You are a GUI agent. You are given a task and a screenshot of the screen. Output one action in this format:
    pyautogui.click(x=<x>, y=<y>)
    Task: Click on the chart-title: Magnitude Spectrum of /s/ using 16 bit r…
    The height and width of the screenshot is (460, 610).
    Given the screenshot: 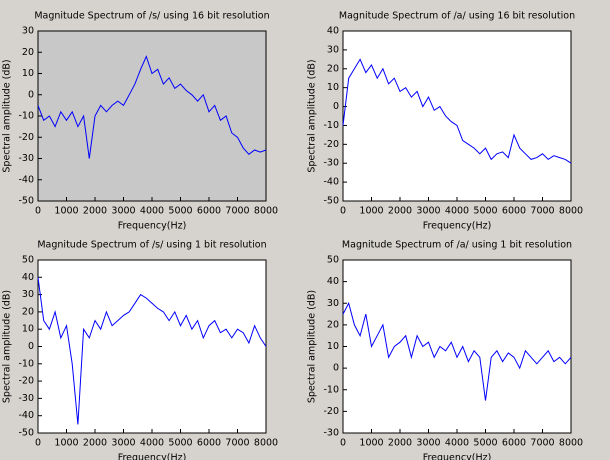 What is the action you would take?
    pyautogui.click(x=151, y=16)
    